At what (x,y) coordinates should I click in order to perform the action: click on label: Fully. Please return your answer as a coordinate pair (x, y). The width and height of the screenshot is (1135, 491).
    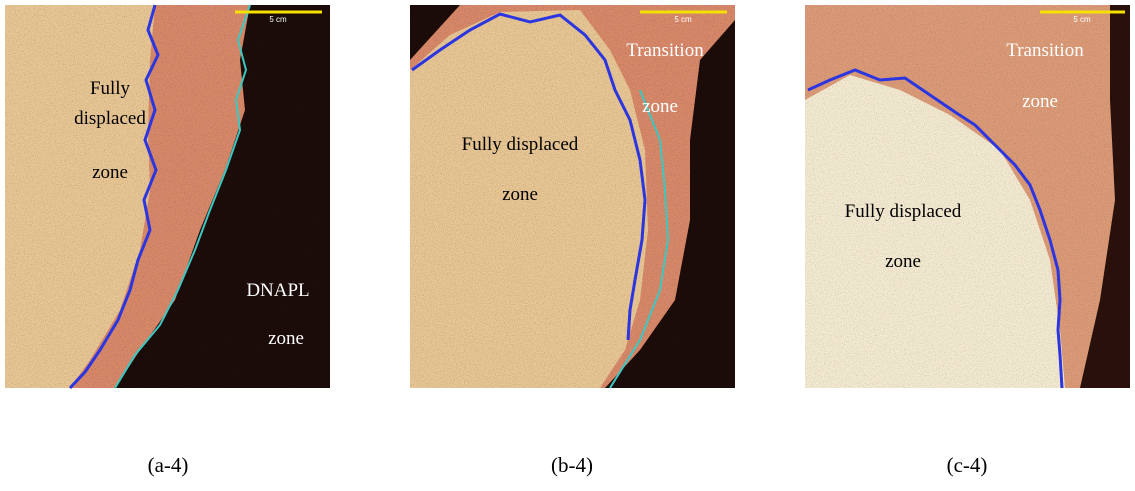
    Looking at the image, I should click on (110, 88).